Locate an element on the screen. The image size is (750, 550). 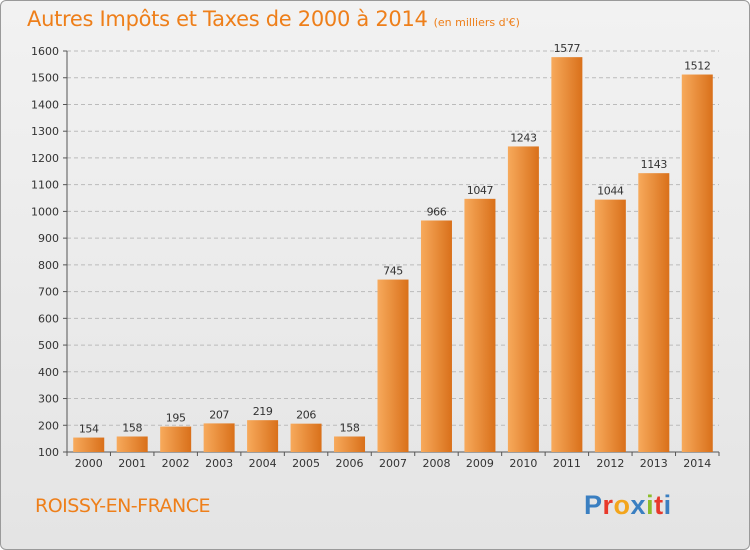
y-tick-label: 1600 is located at coordinates (45, 51).